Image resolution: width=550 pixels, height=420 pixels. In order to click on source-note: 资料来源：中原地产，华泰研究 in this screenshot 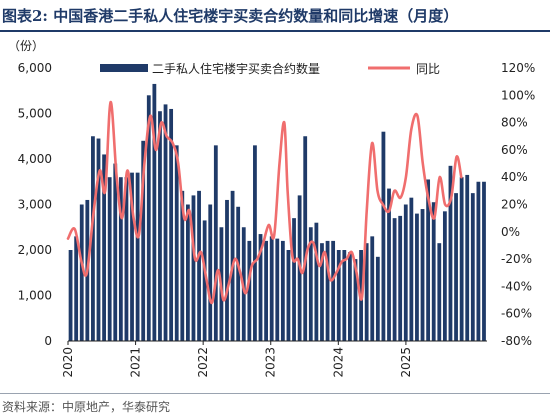, I will do `click(86, 407)`.